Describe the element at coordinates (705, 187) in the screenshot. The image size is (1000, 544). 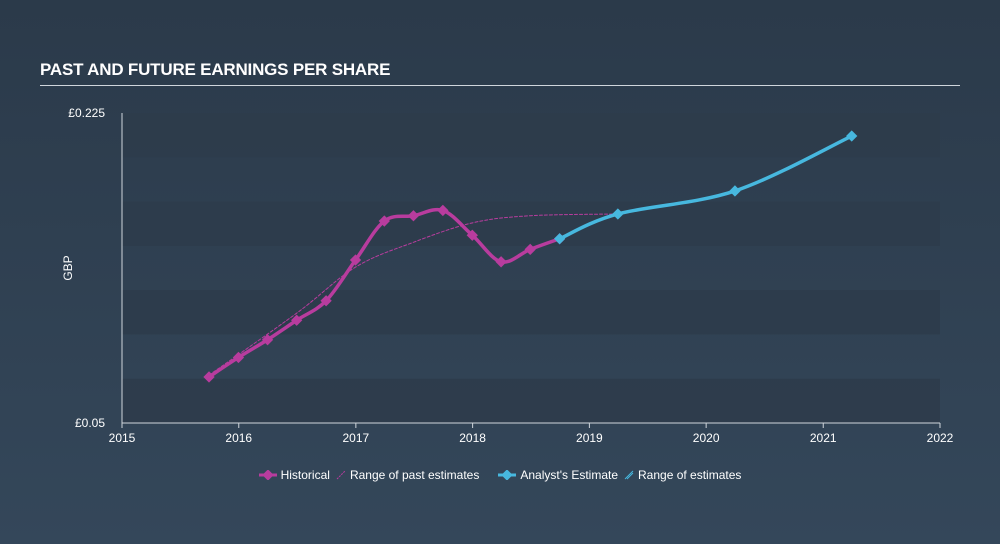
I see `analyst-estimate-line` at that location.